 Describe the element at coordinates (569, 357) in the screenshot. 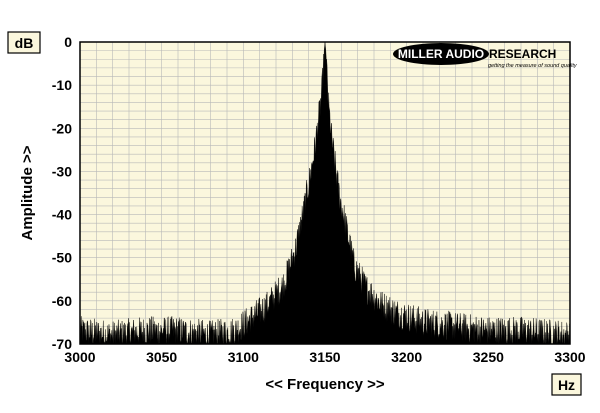

I see `x-tick-label: 3300` at that location.